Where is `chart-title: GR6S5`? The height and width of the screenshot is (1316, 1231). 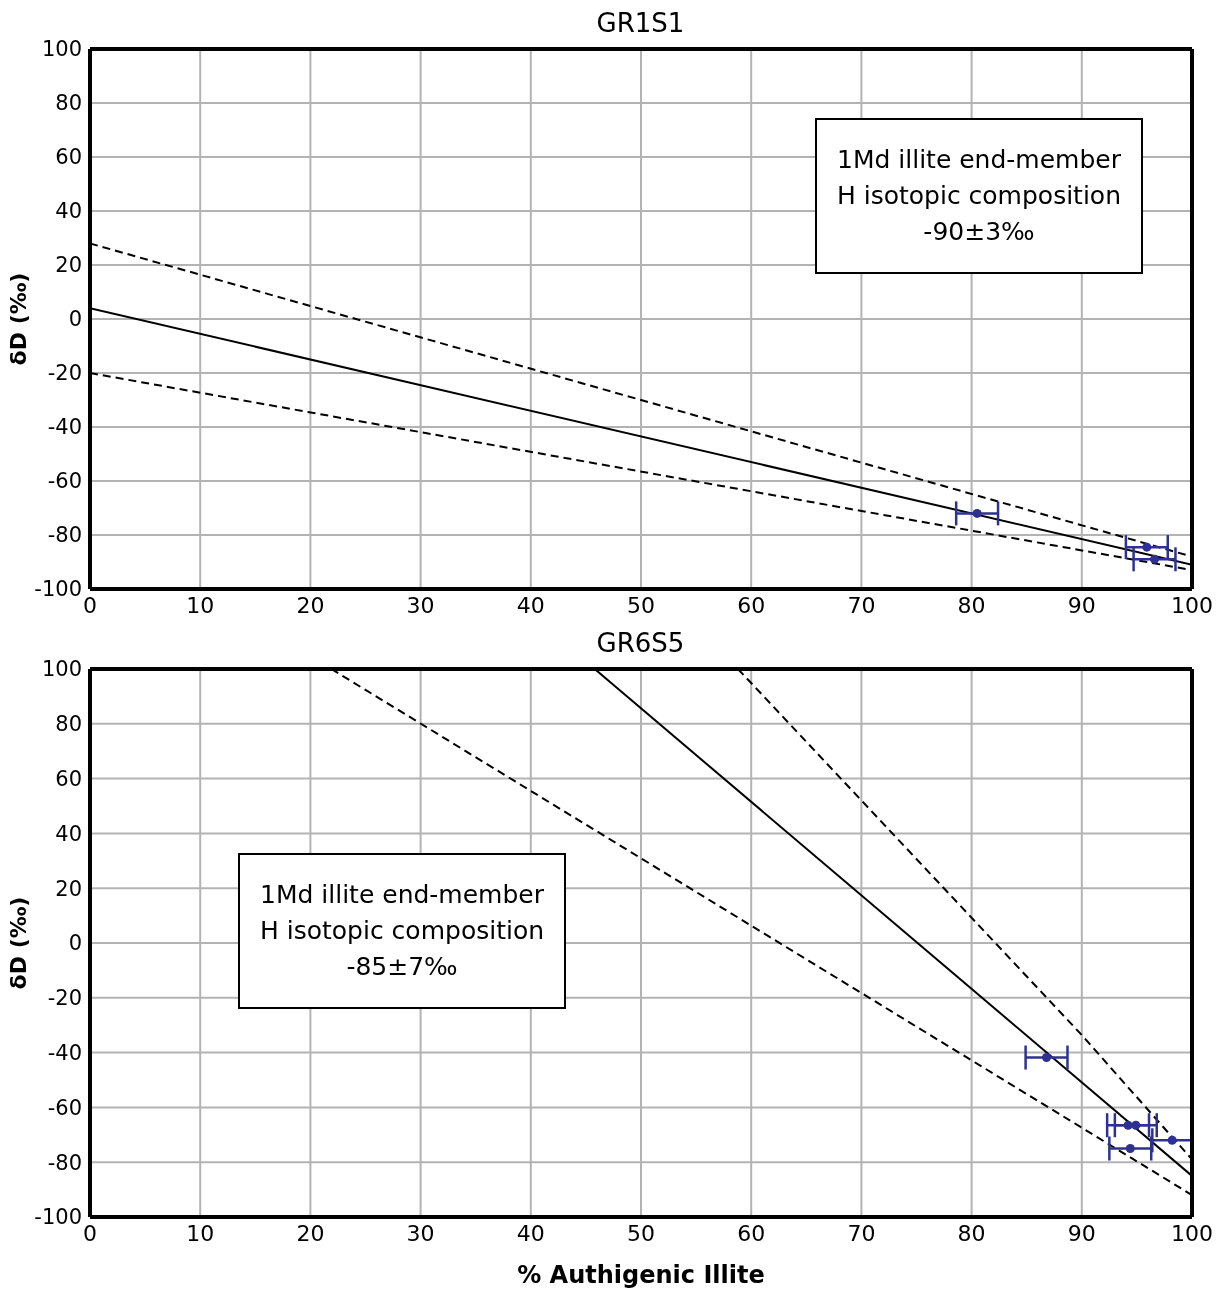 chart-title: GR6S5 is located at coordinates (640, 643).